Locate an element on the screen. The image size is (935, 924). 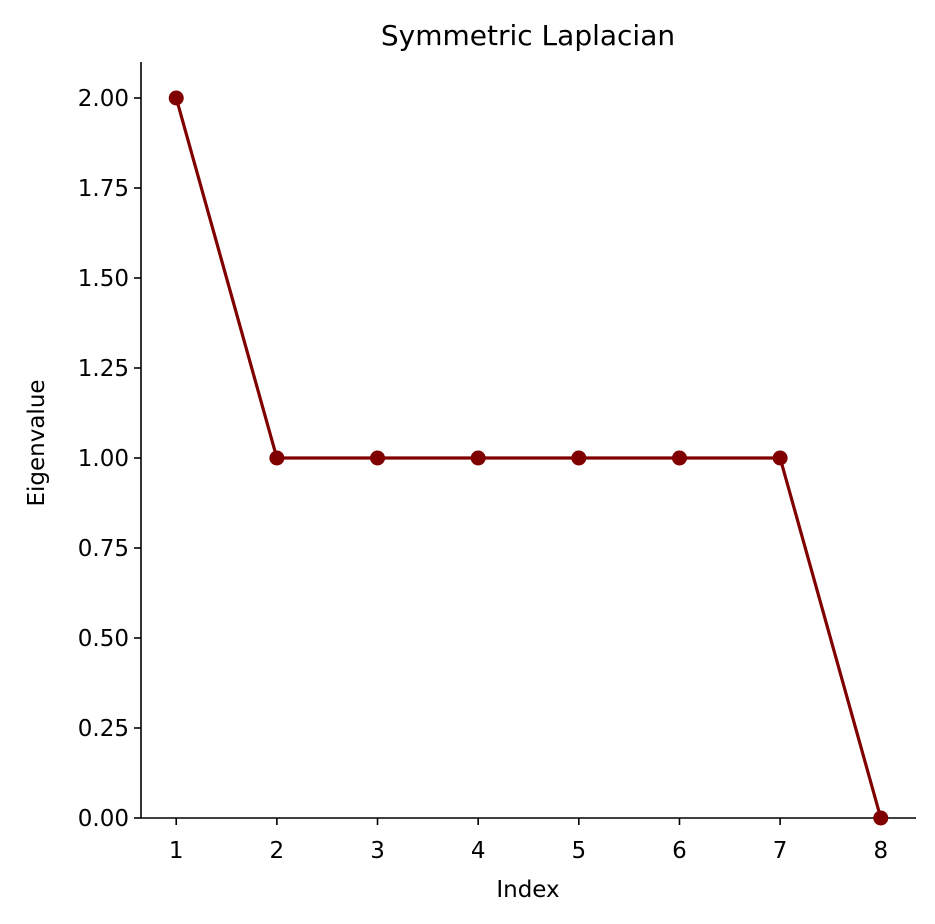
y-tick-label: 0.50 is located at coordinates (103, 639).